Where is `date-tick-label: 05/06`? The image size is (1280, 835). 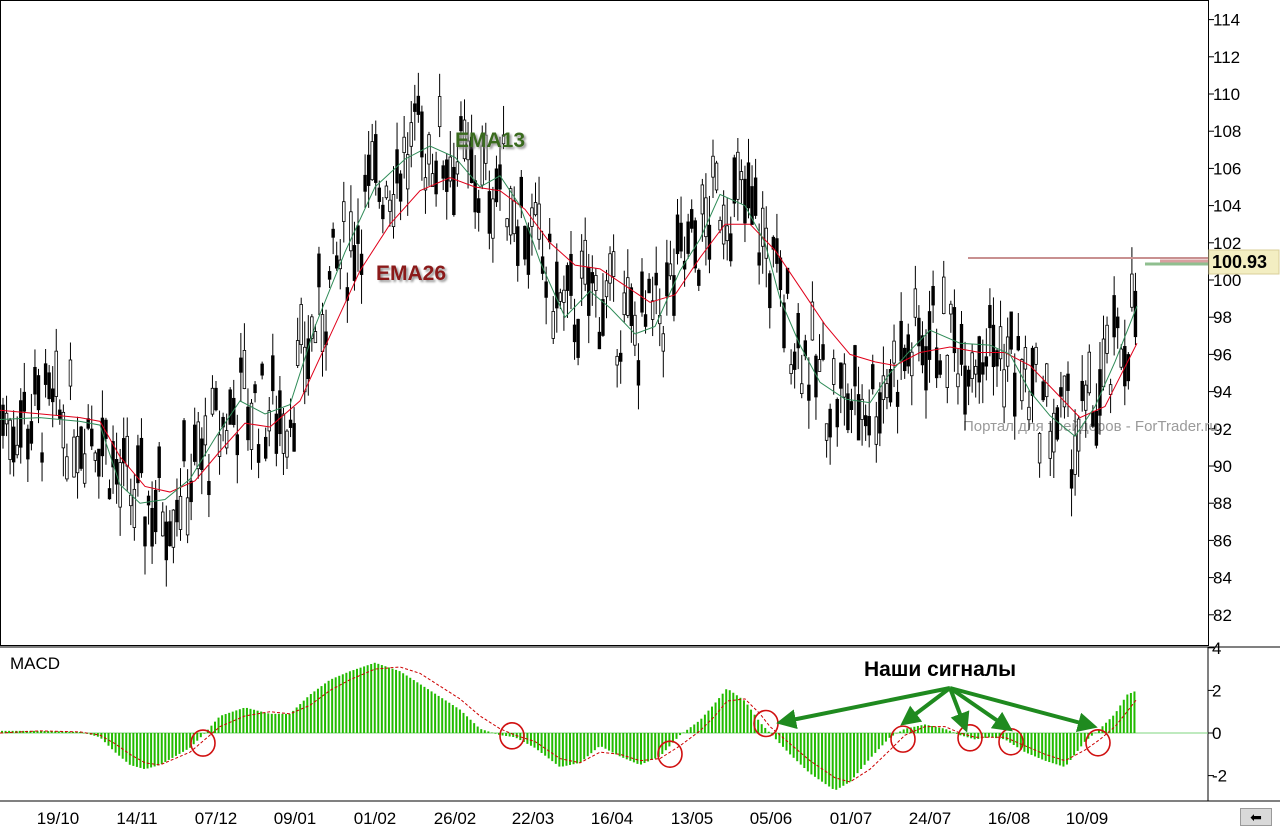
date-tick-label: 05/06 is located at coordinates (771, 818).